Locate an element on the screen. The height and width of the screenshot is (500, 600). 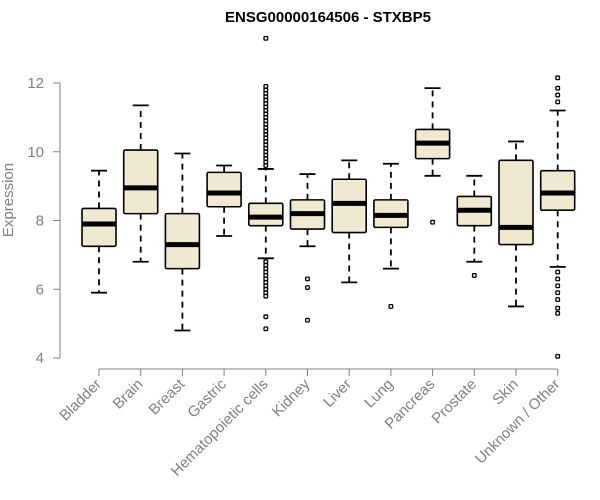
y-tick-label: 12 is located at coordinates (35, 83).